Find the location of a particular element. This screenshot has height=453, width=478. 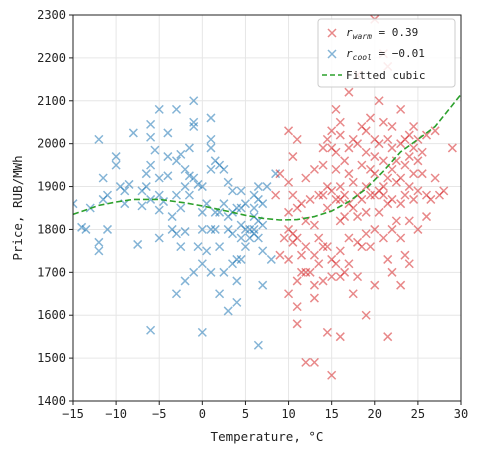

legend-entry-cool: rcool = −0.01 is located at coordinates (376, 54).